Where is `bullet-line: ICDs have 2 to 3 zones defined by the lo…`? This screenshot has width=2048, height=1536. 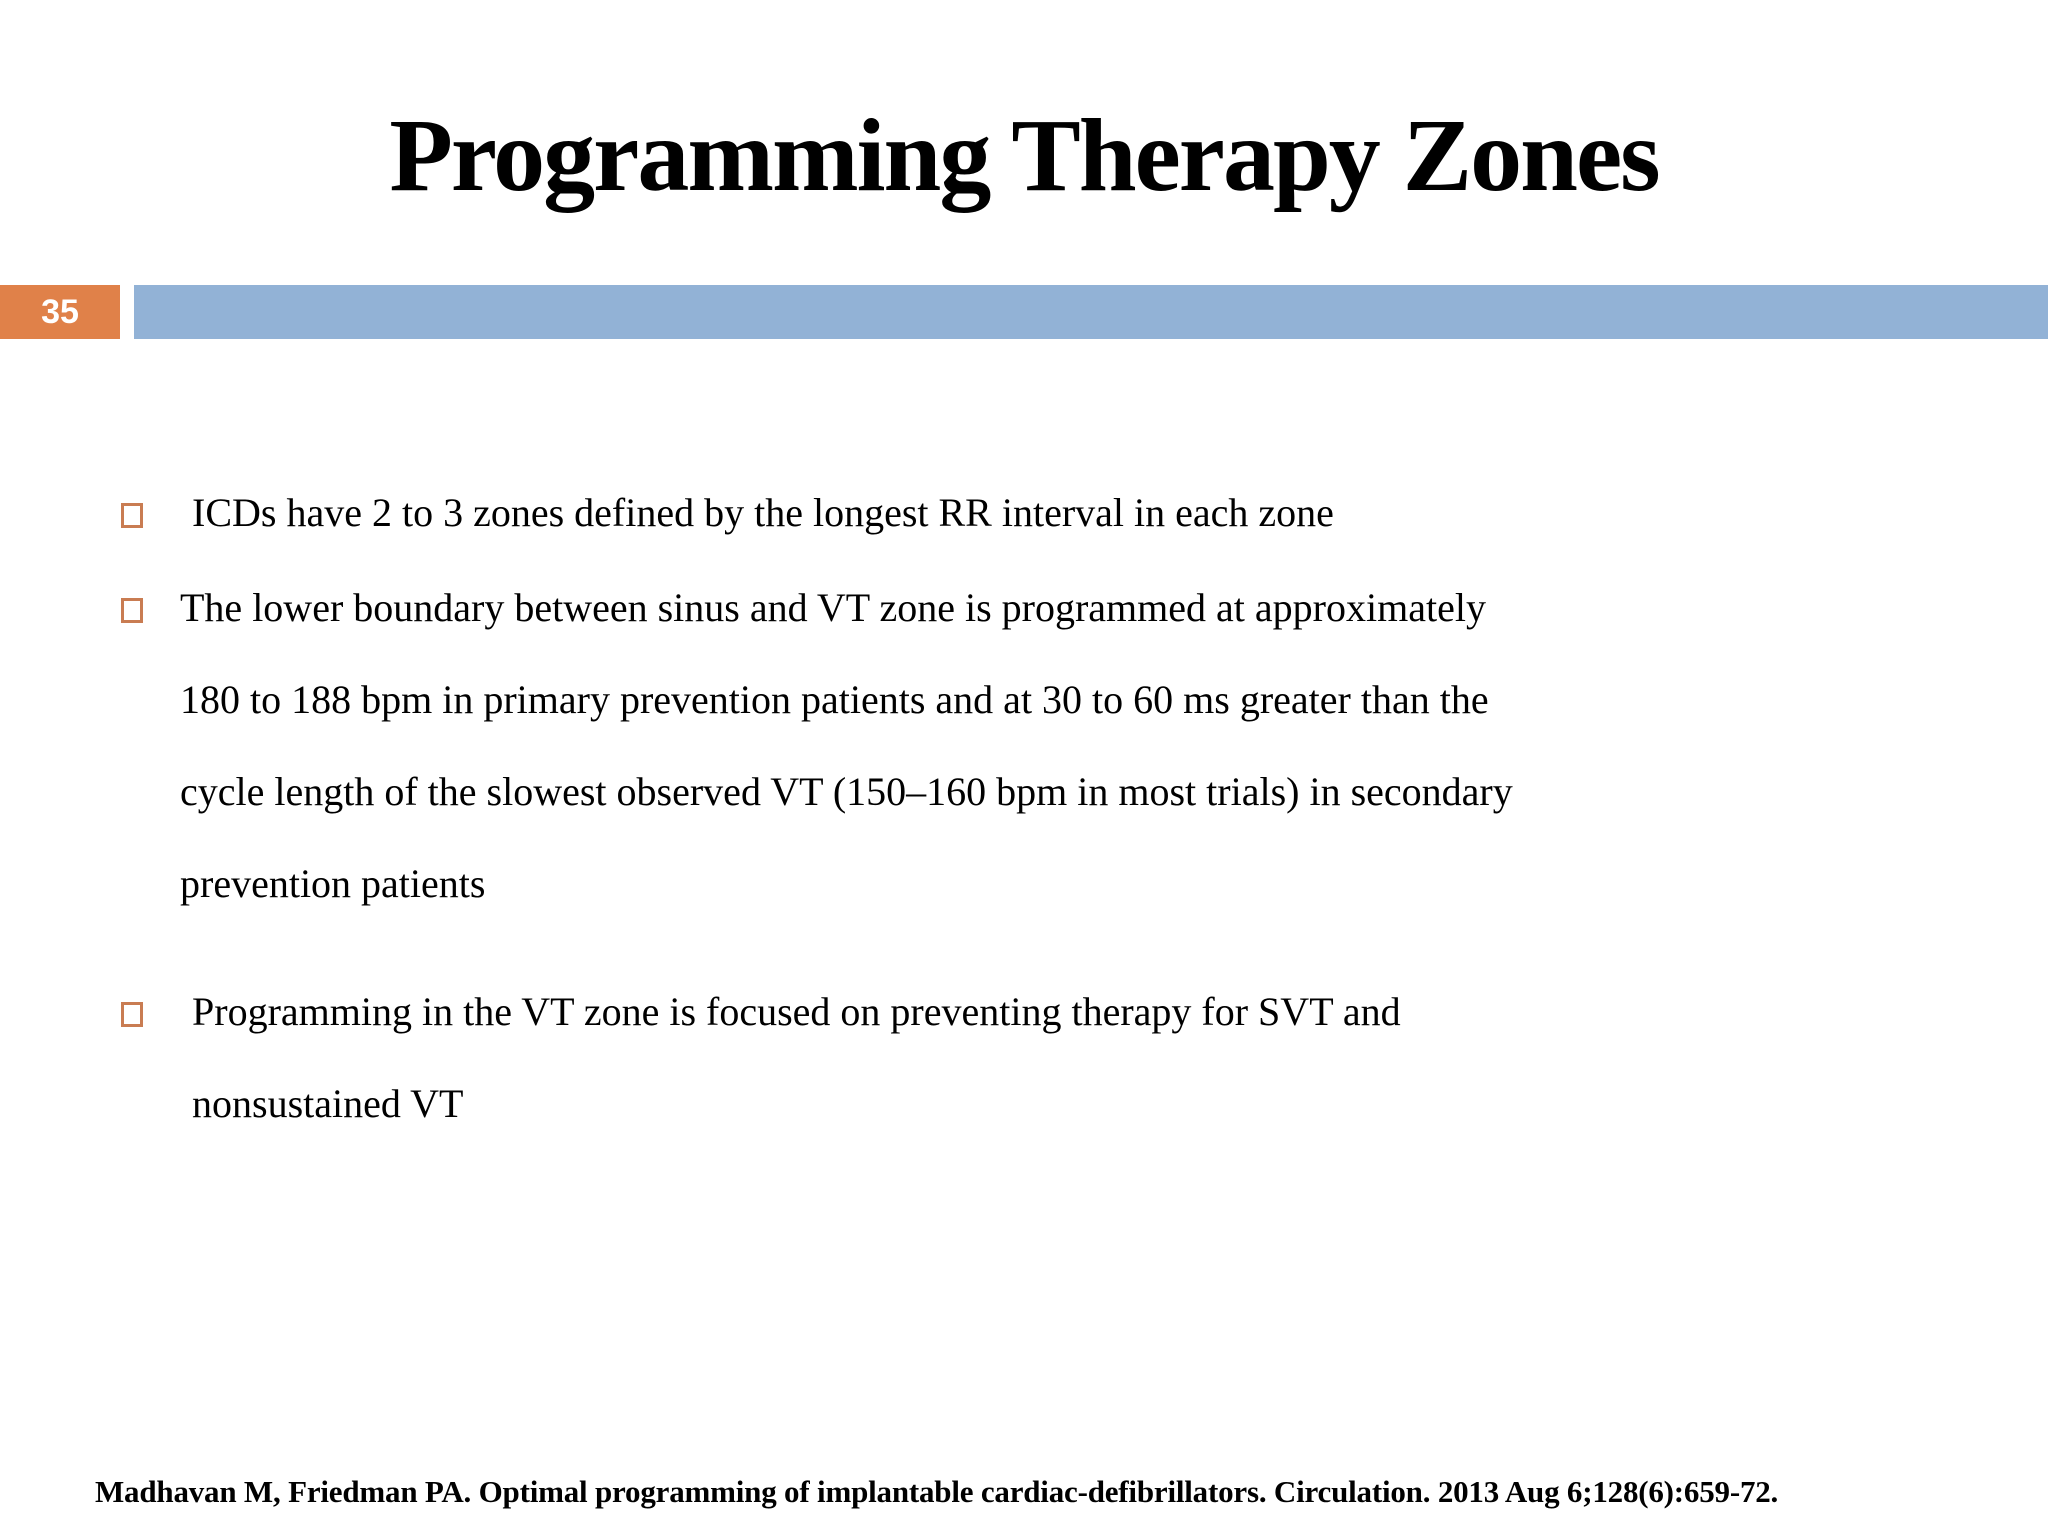 bullet-line: ICDs have 2 to 3 zones defined by the lo… is located at coordinates (763, 512).